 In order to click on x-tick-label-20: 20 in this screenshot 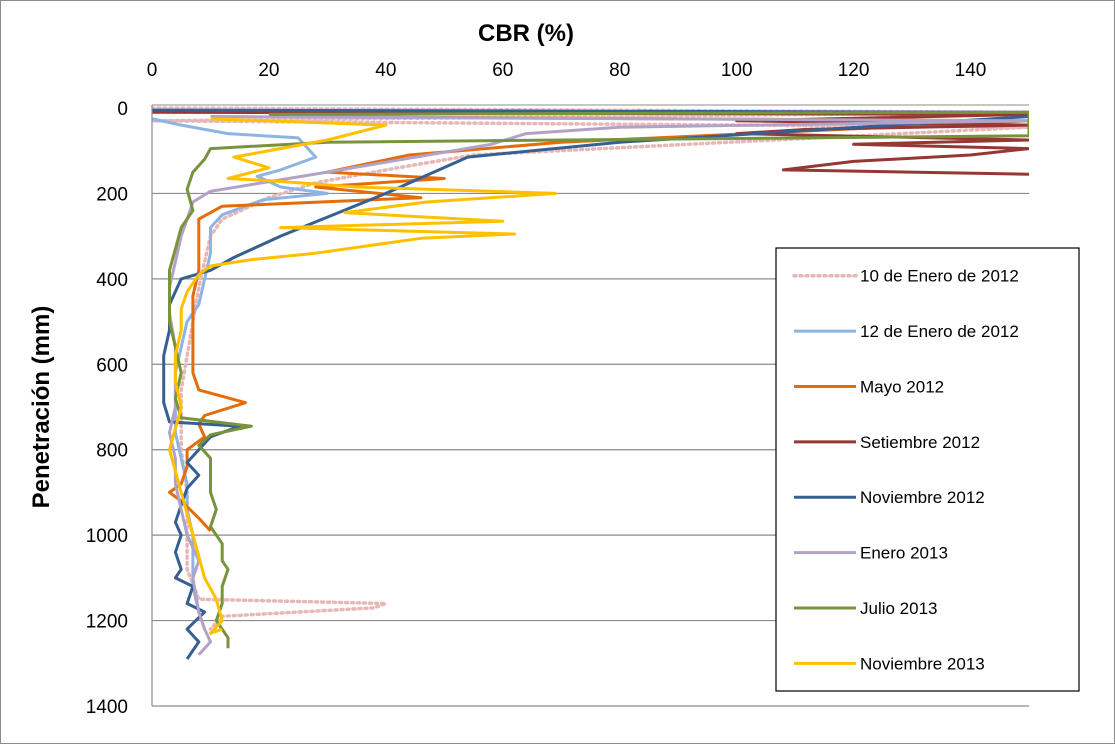, I will do `click(268, 70)`.